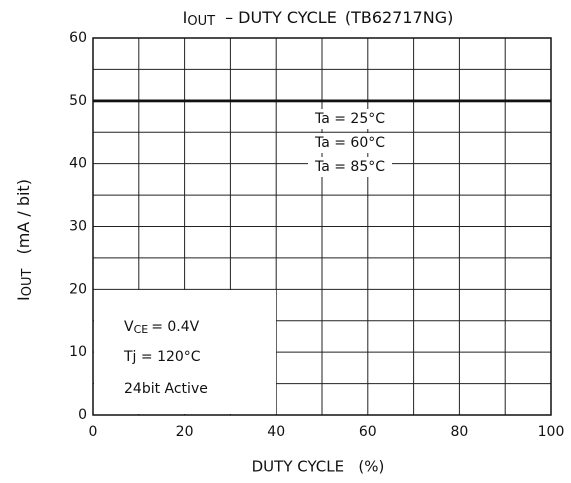 The image size is (571, 483). Describe the element at coordinates (166, 389) in the screenshot. I see `annotation: 24bit Active` at that location.